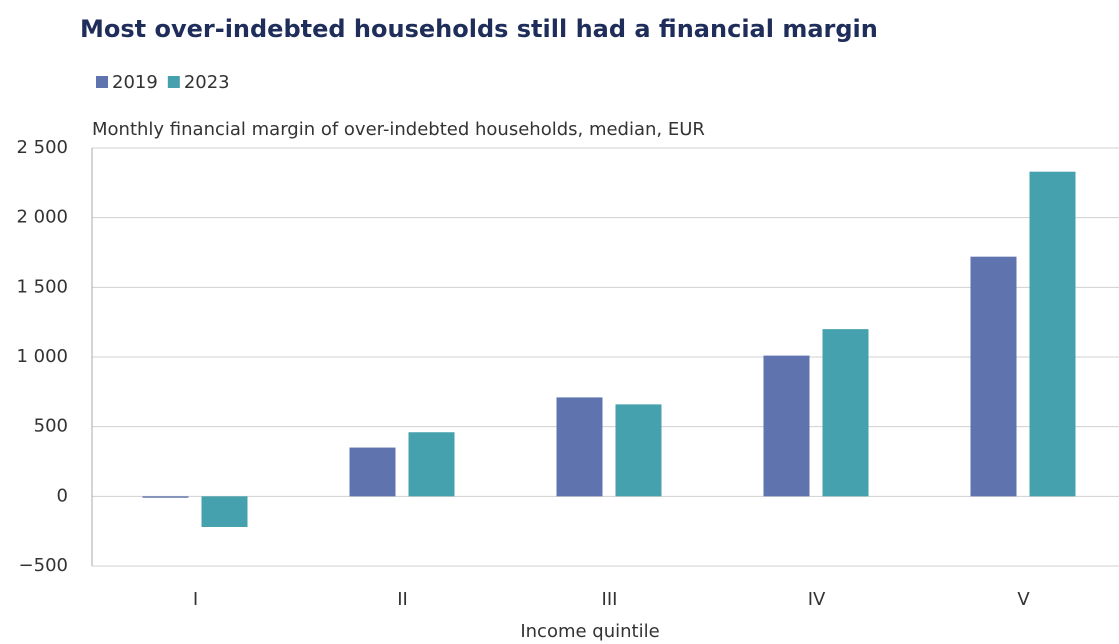 Image resolution: width=1119 pixels, height=644 pixels. I want to click on legend-label: 2019, so click(135, 82).